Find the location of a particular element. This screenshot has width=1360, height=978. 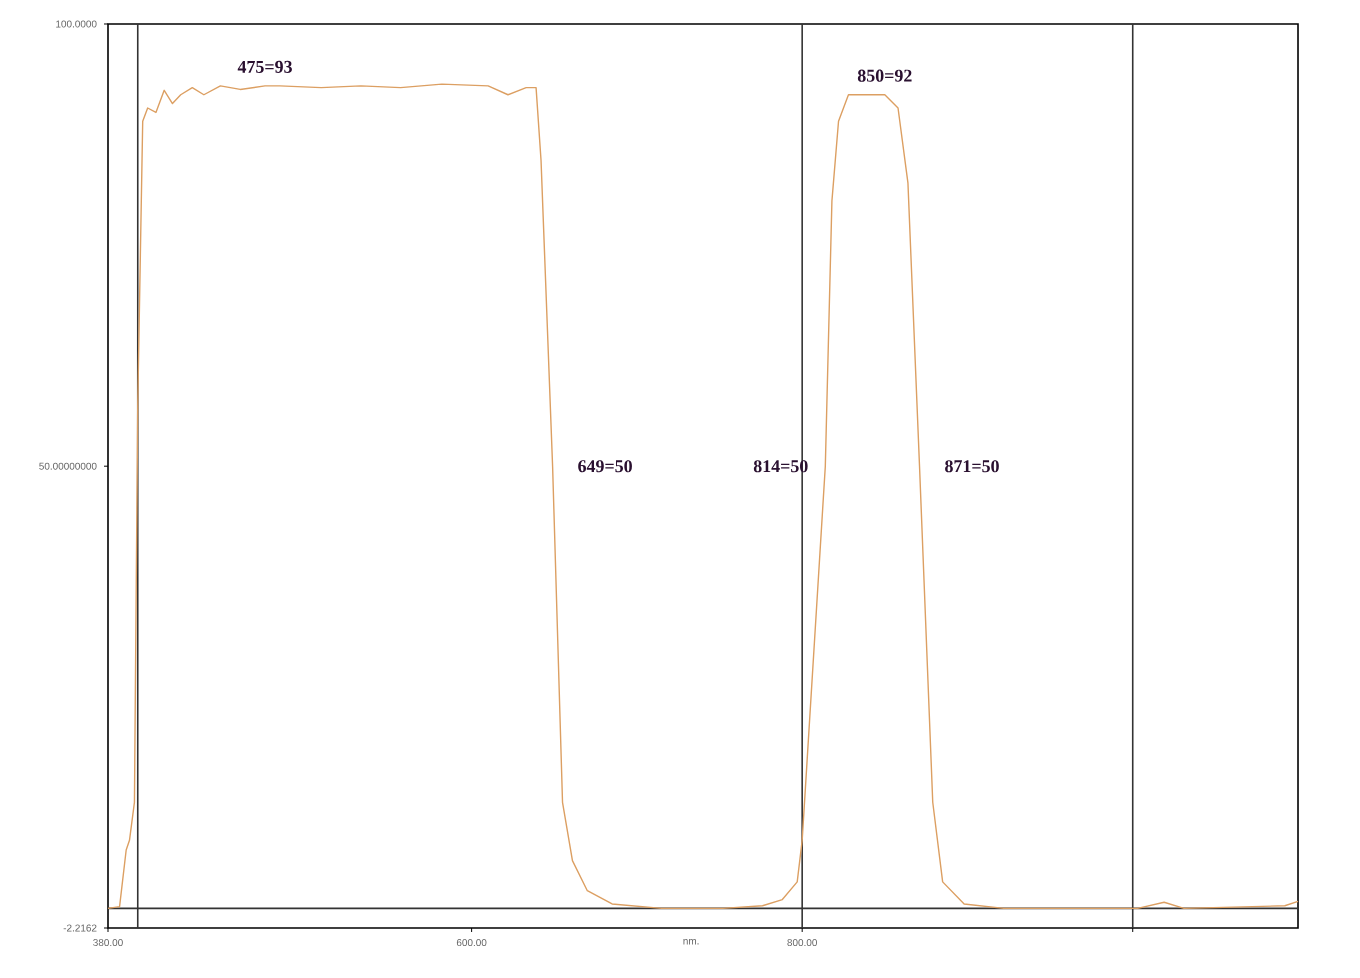

annotation: 649=50 is located at coordinates (605, 466).